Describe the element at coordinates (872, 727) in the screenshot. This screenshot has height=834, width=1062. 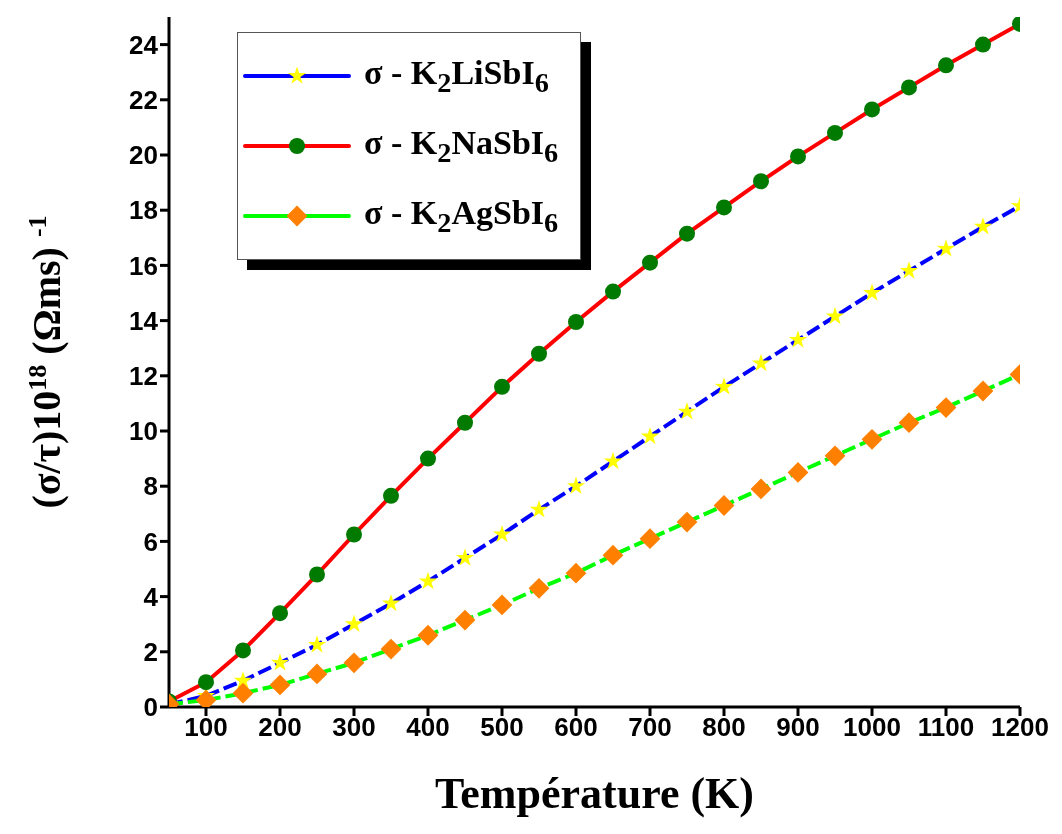
I see `x-tick-label: 1000` at that location.